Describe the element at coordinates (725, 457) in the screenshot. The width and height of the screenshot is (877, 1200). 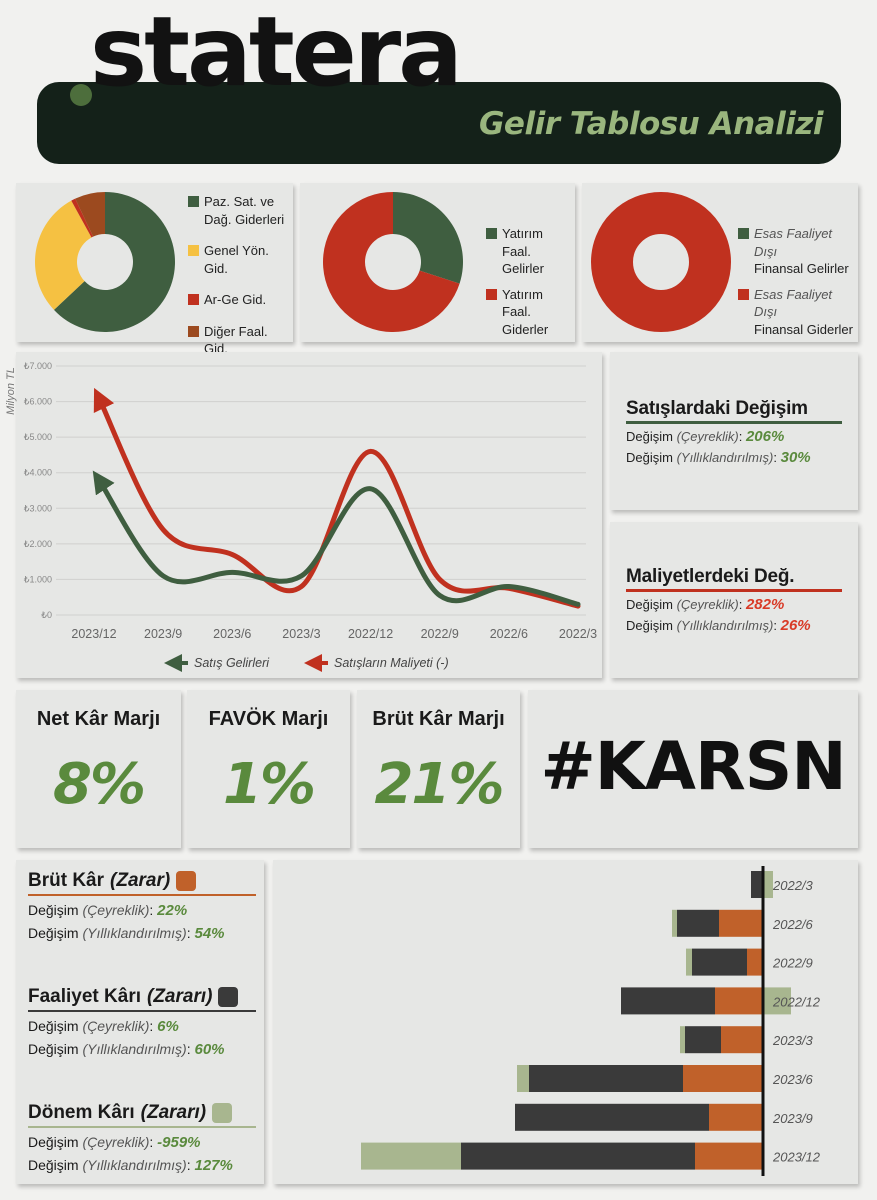
I see `sales-change-annual-note: (Yıllıklandırılmış)` at that location.